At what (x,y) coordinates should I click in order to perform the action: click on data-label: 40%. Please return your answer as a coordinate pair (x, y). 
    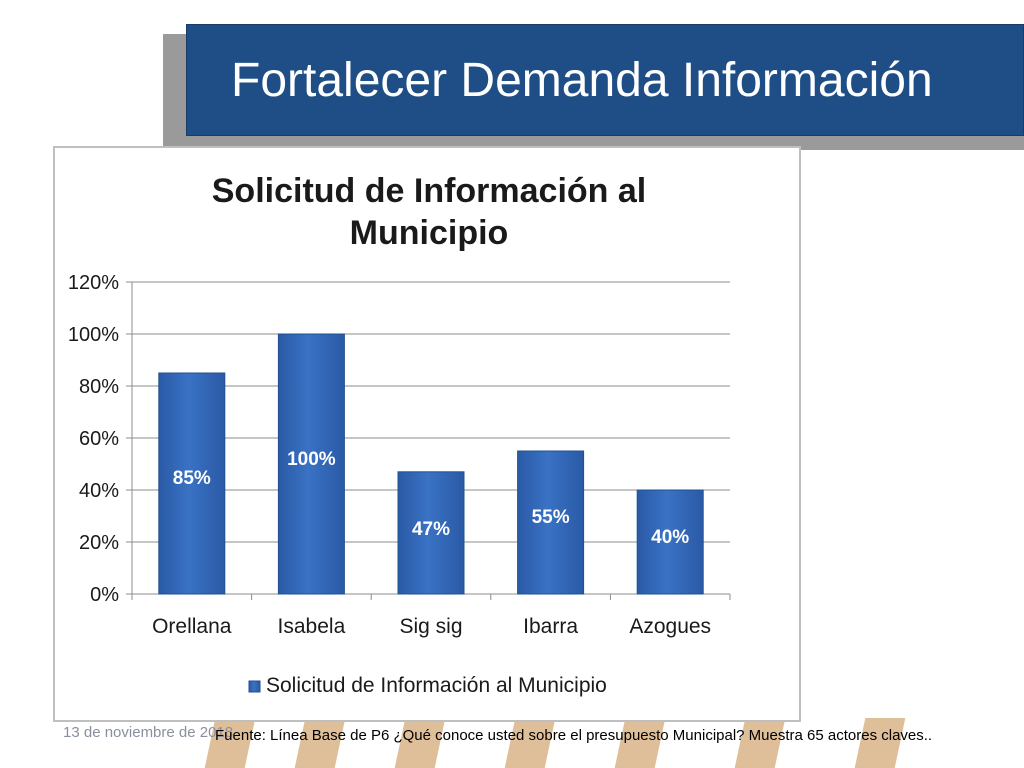
    Looking at the image, I should click on (670, 537).